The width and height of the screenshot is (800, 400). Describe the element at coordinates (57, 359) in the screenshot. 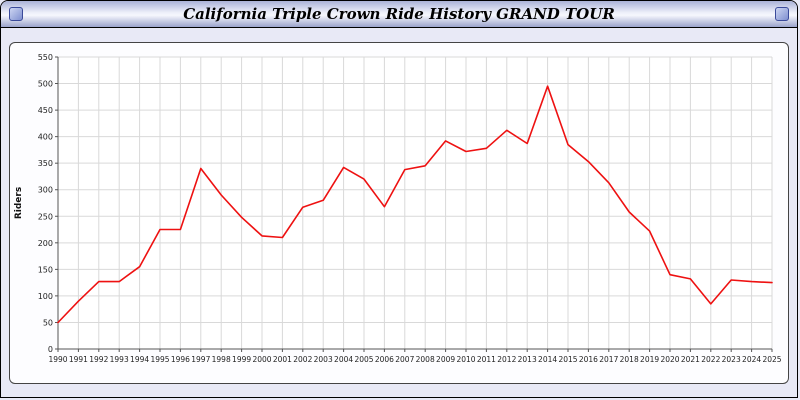

I see `svg-text: 1990` at that location.